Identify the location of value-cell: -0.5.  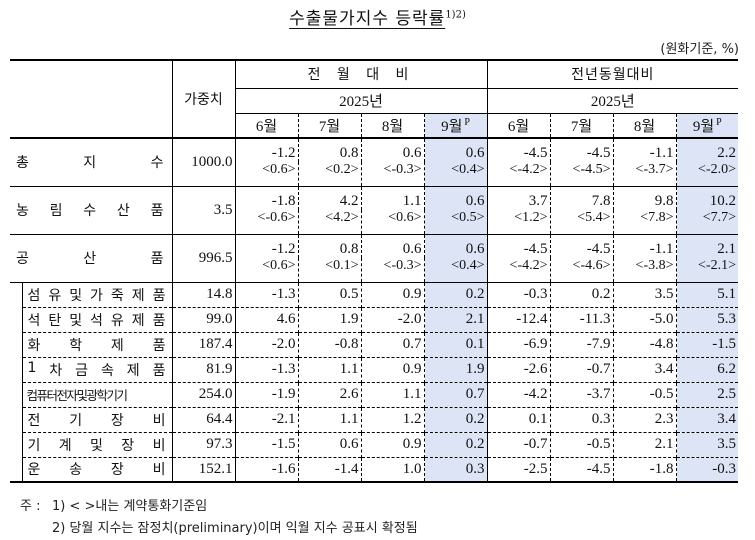
(582, 444).